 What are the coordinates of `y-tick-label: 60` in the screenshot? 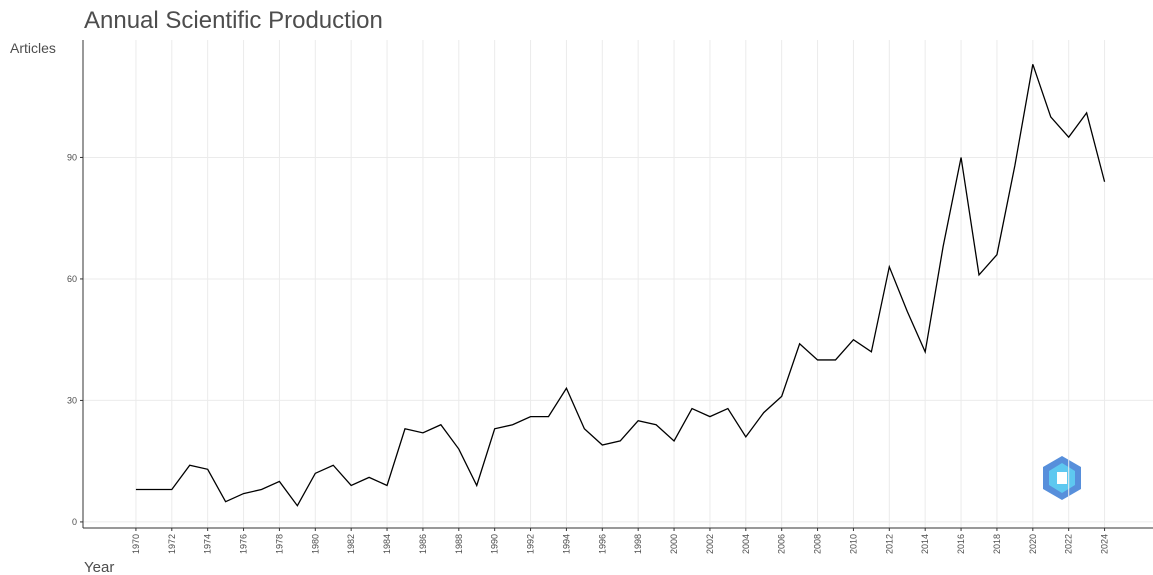 It's located at (72, 279).